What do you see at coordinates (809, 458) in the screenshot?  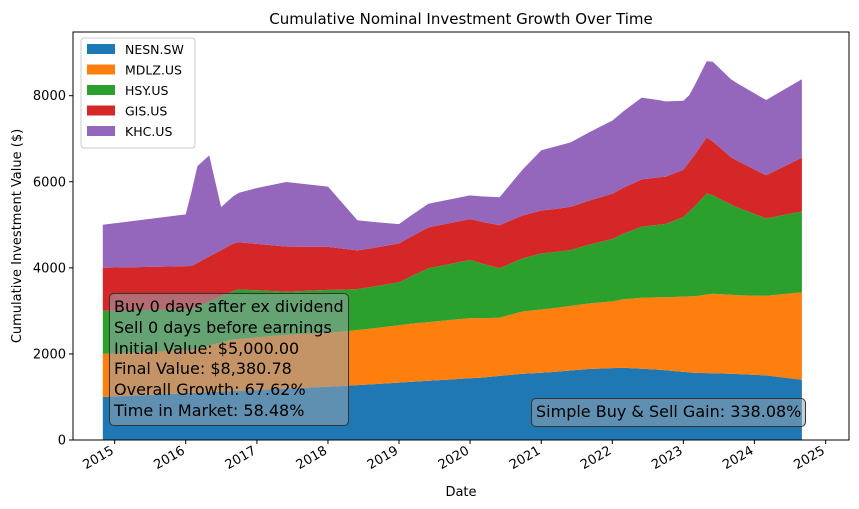 I see `x-tick-label: 2025` at bounding box center [809, 458].